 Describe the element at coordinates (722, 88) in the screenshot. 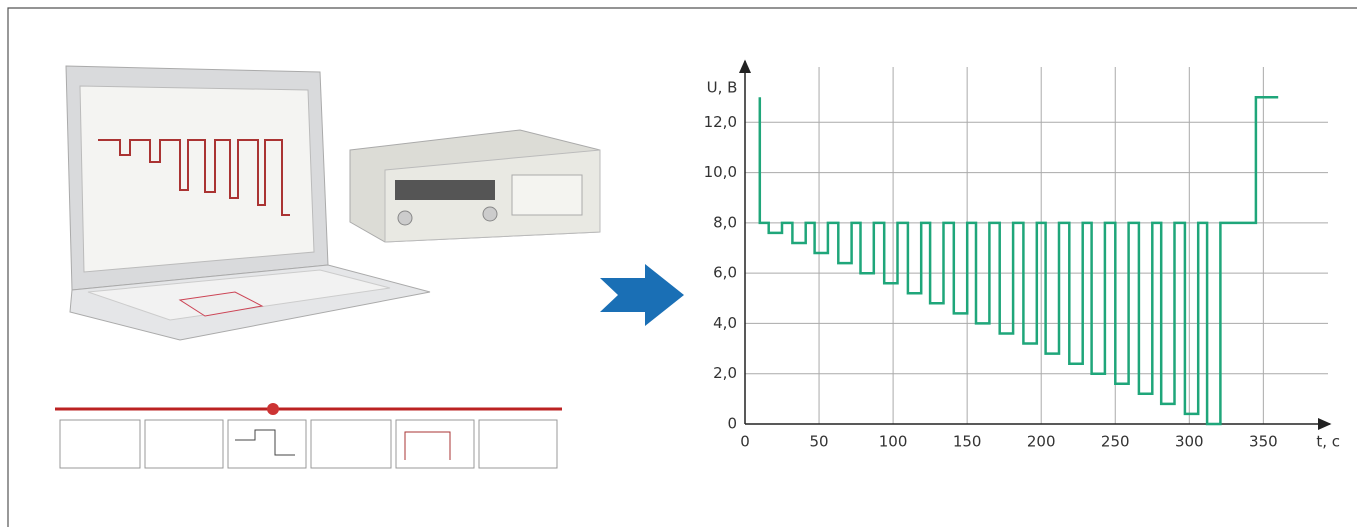

I see `y-axis-label: U, B` at that location.